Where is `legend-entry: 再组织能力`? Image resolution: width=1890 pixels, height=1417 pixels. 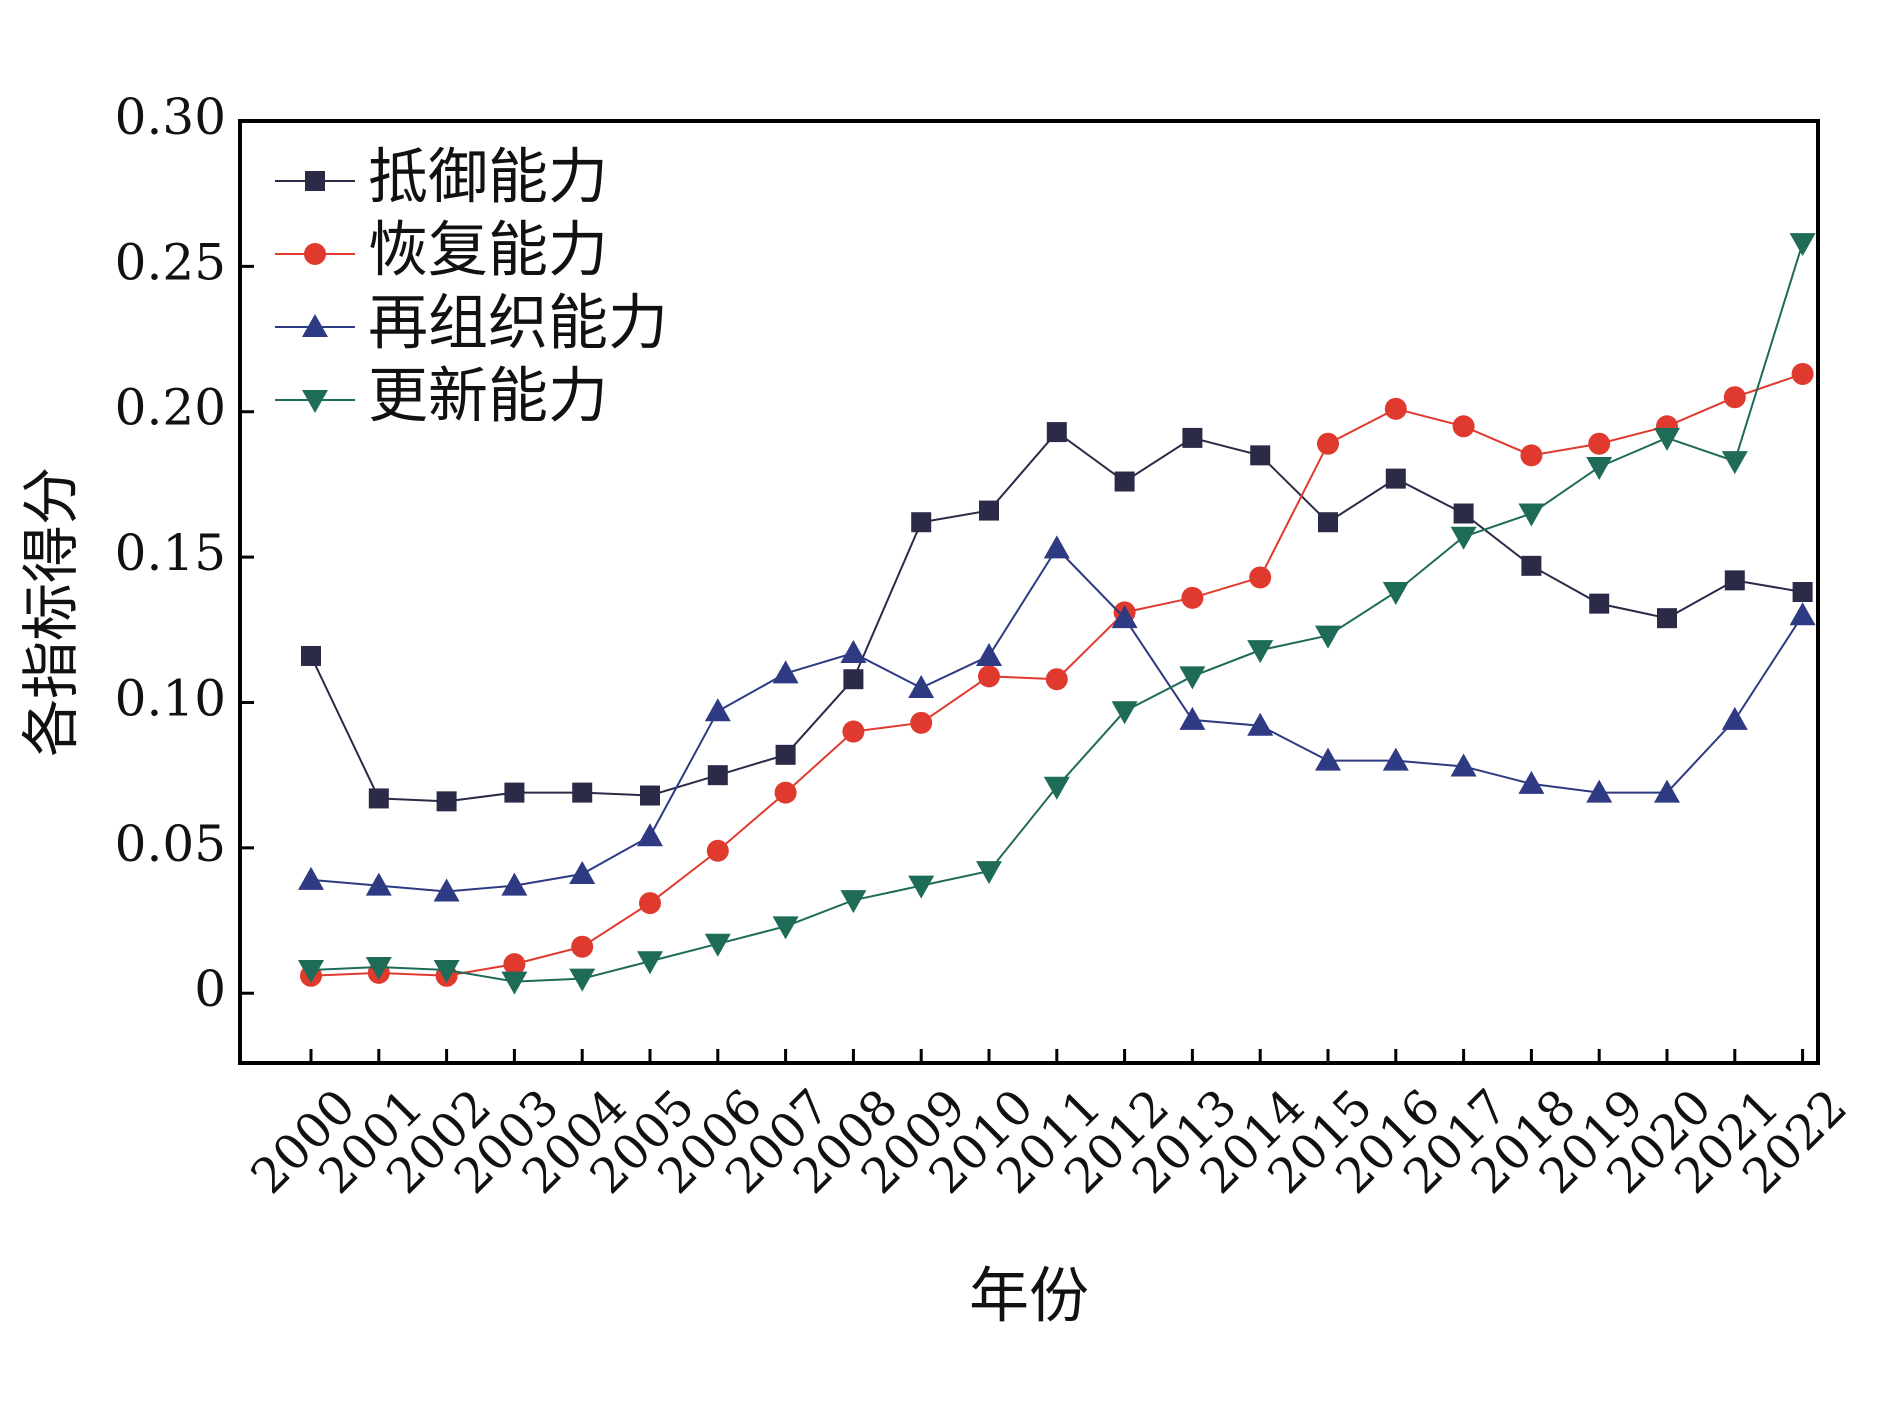 legend-entry: 再组织能力 is located at coordinates (471, 324).